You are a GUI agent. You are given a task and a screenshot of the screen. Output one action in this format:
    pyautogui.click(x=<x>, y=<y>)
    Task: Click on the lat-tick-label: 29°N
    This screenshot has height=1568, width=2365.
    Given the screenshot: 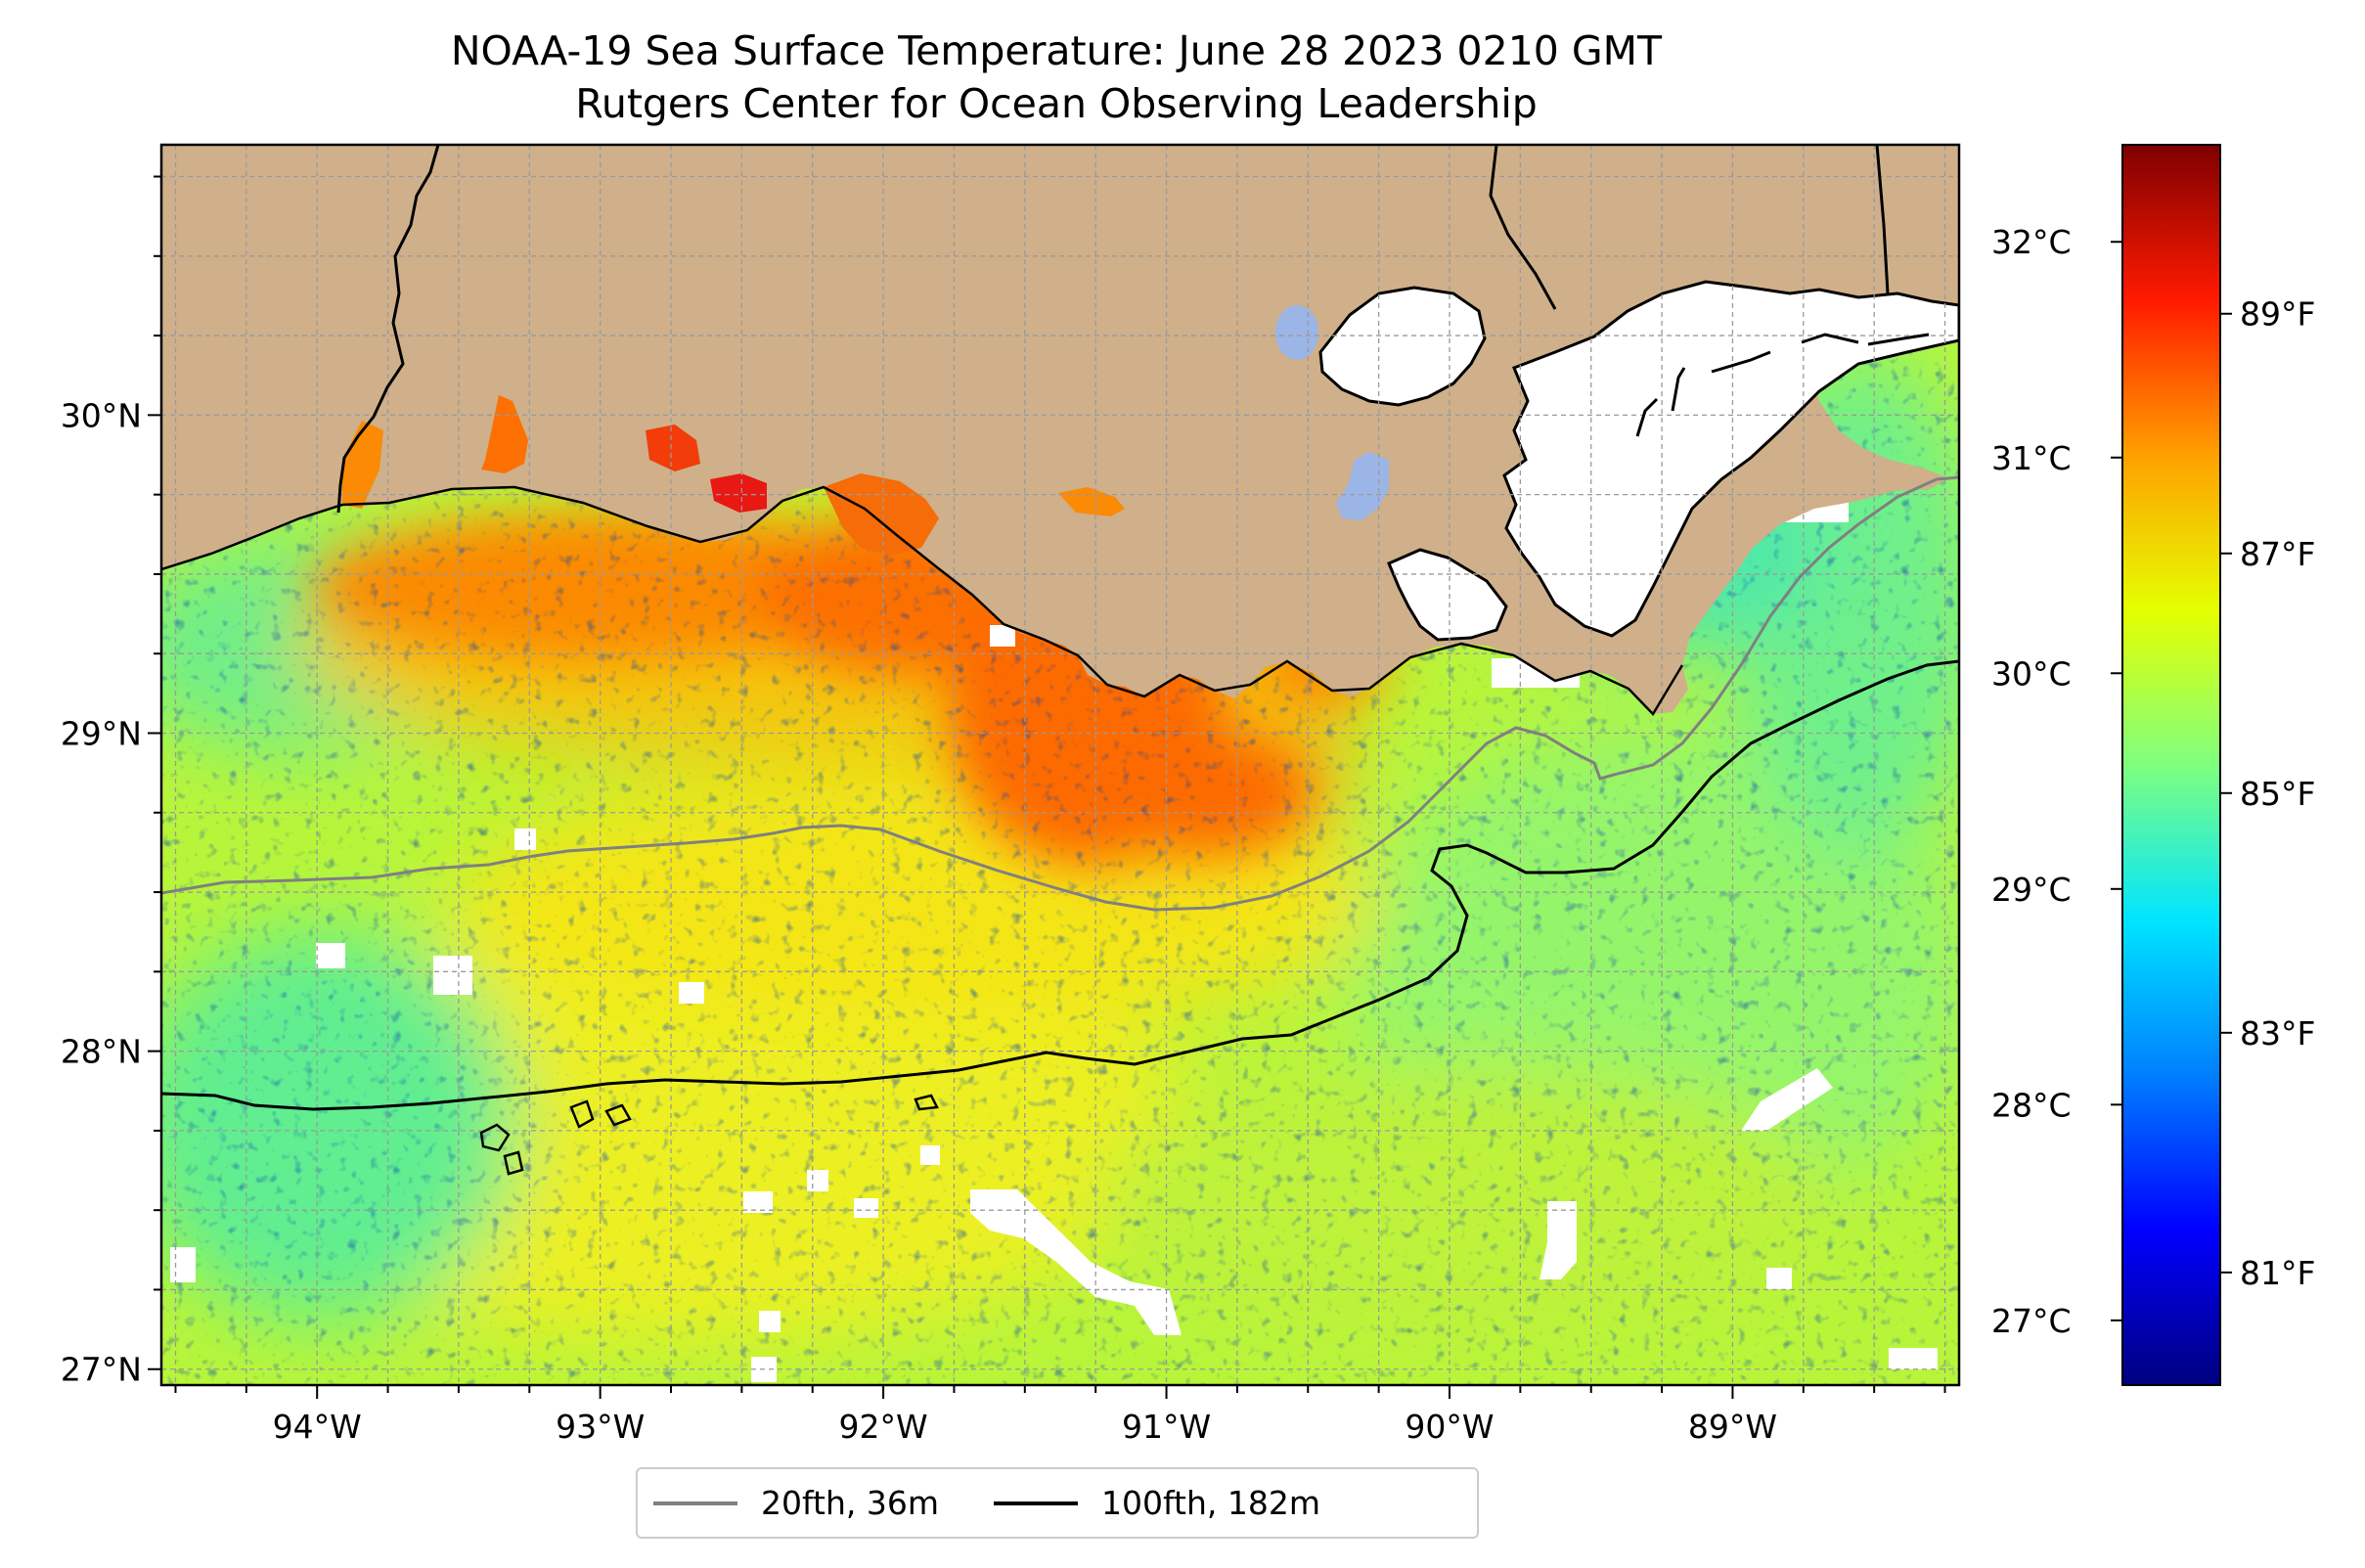 What is the action you would take?
    pyautogui.click(x=101, y=733)
    